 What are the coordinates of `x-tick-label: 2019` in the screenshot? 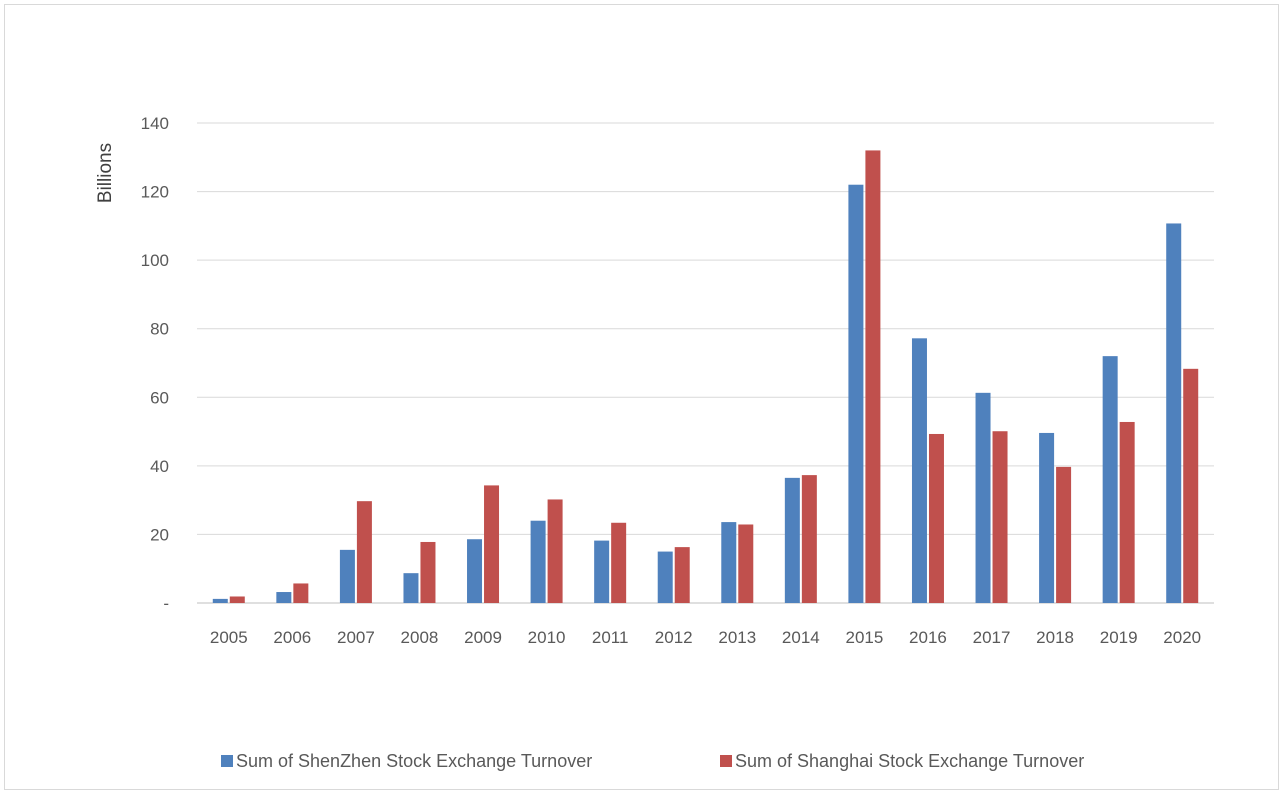 It's located at (1119, 637).